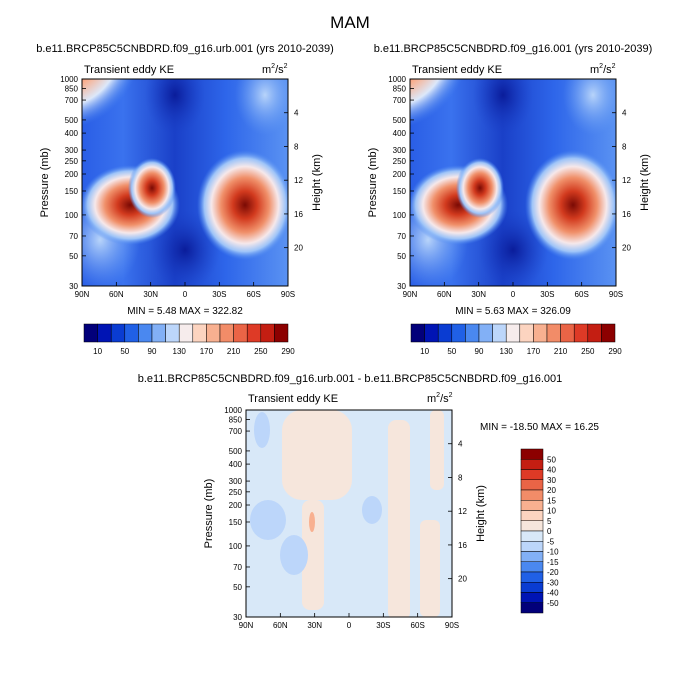 This screenshot has width=700, height=700. Describe the element at coordinates (551, 480) in the screenshot. I see `colorbar-label: 30` at that location.